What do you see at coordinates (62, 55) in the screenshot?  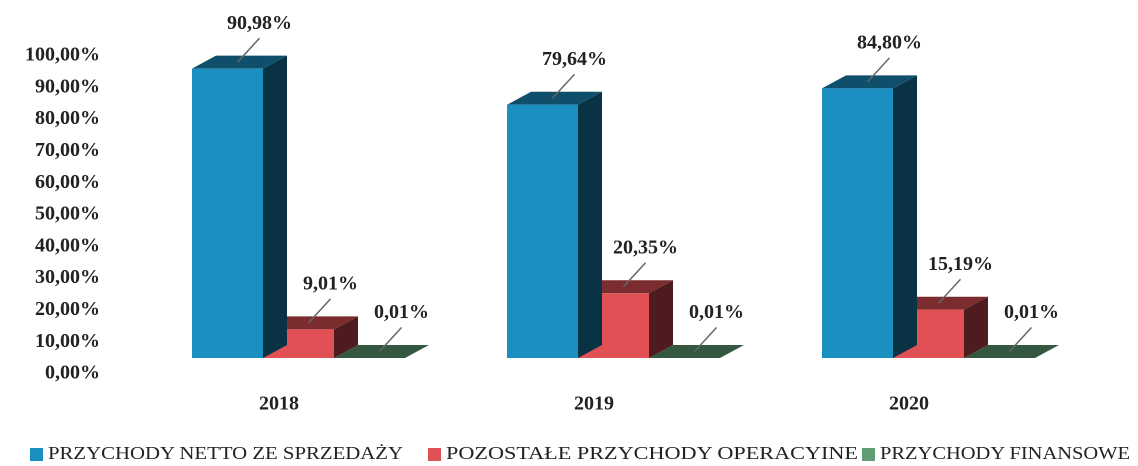 I see `y-tick-label: 100,00%` at bounding box center [62, 55].